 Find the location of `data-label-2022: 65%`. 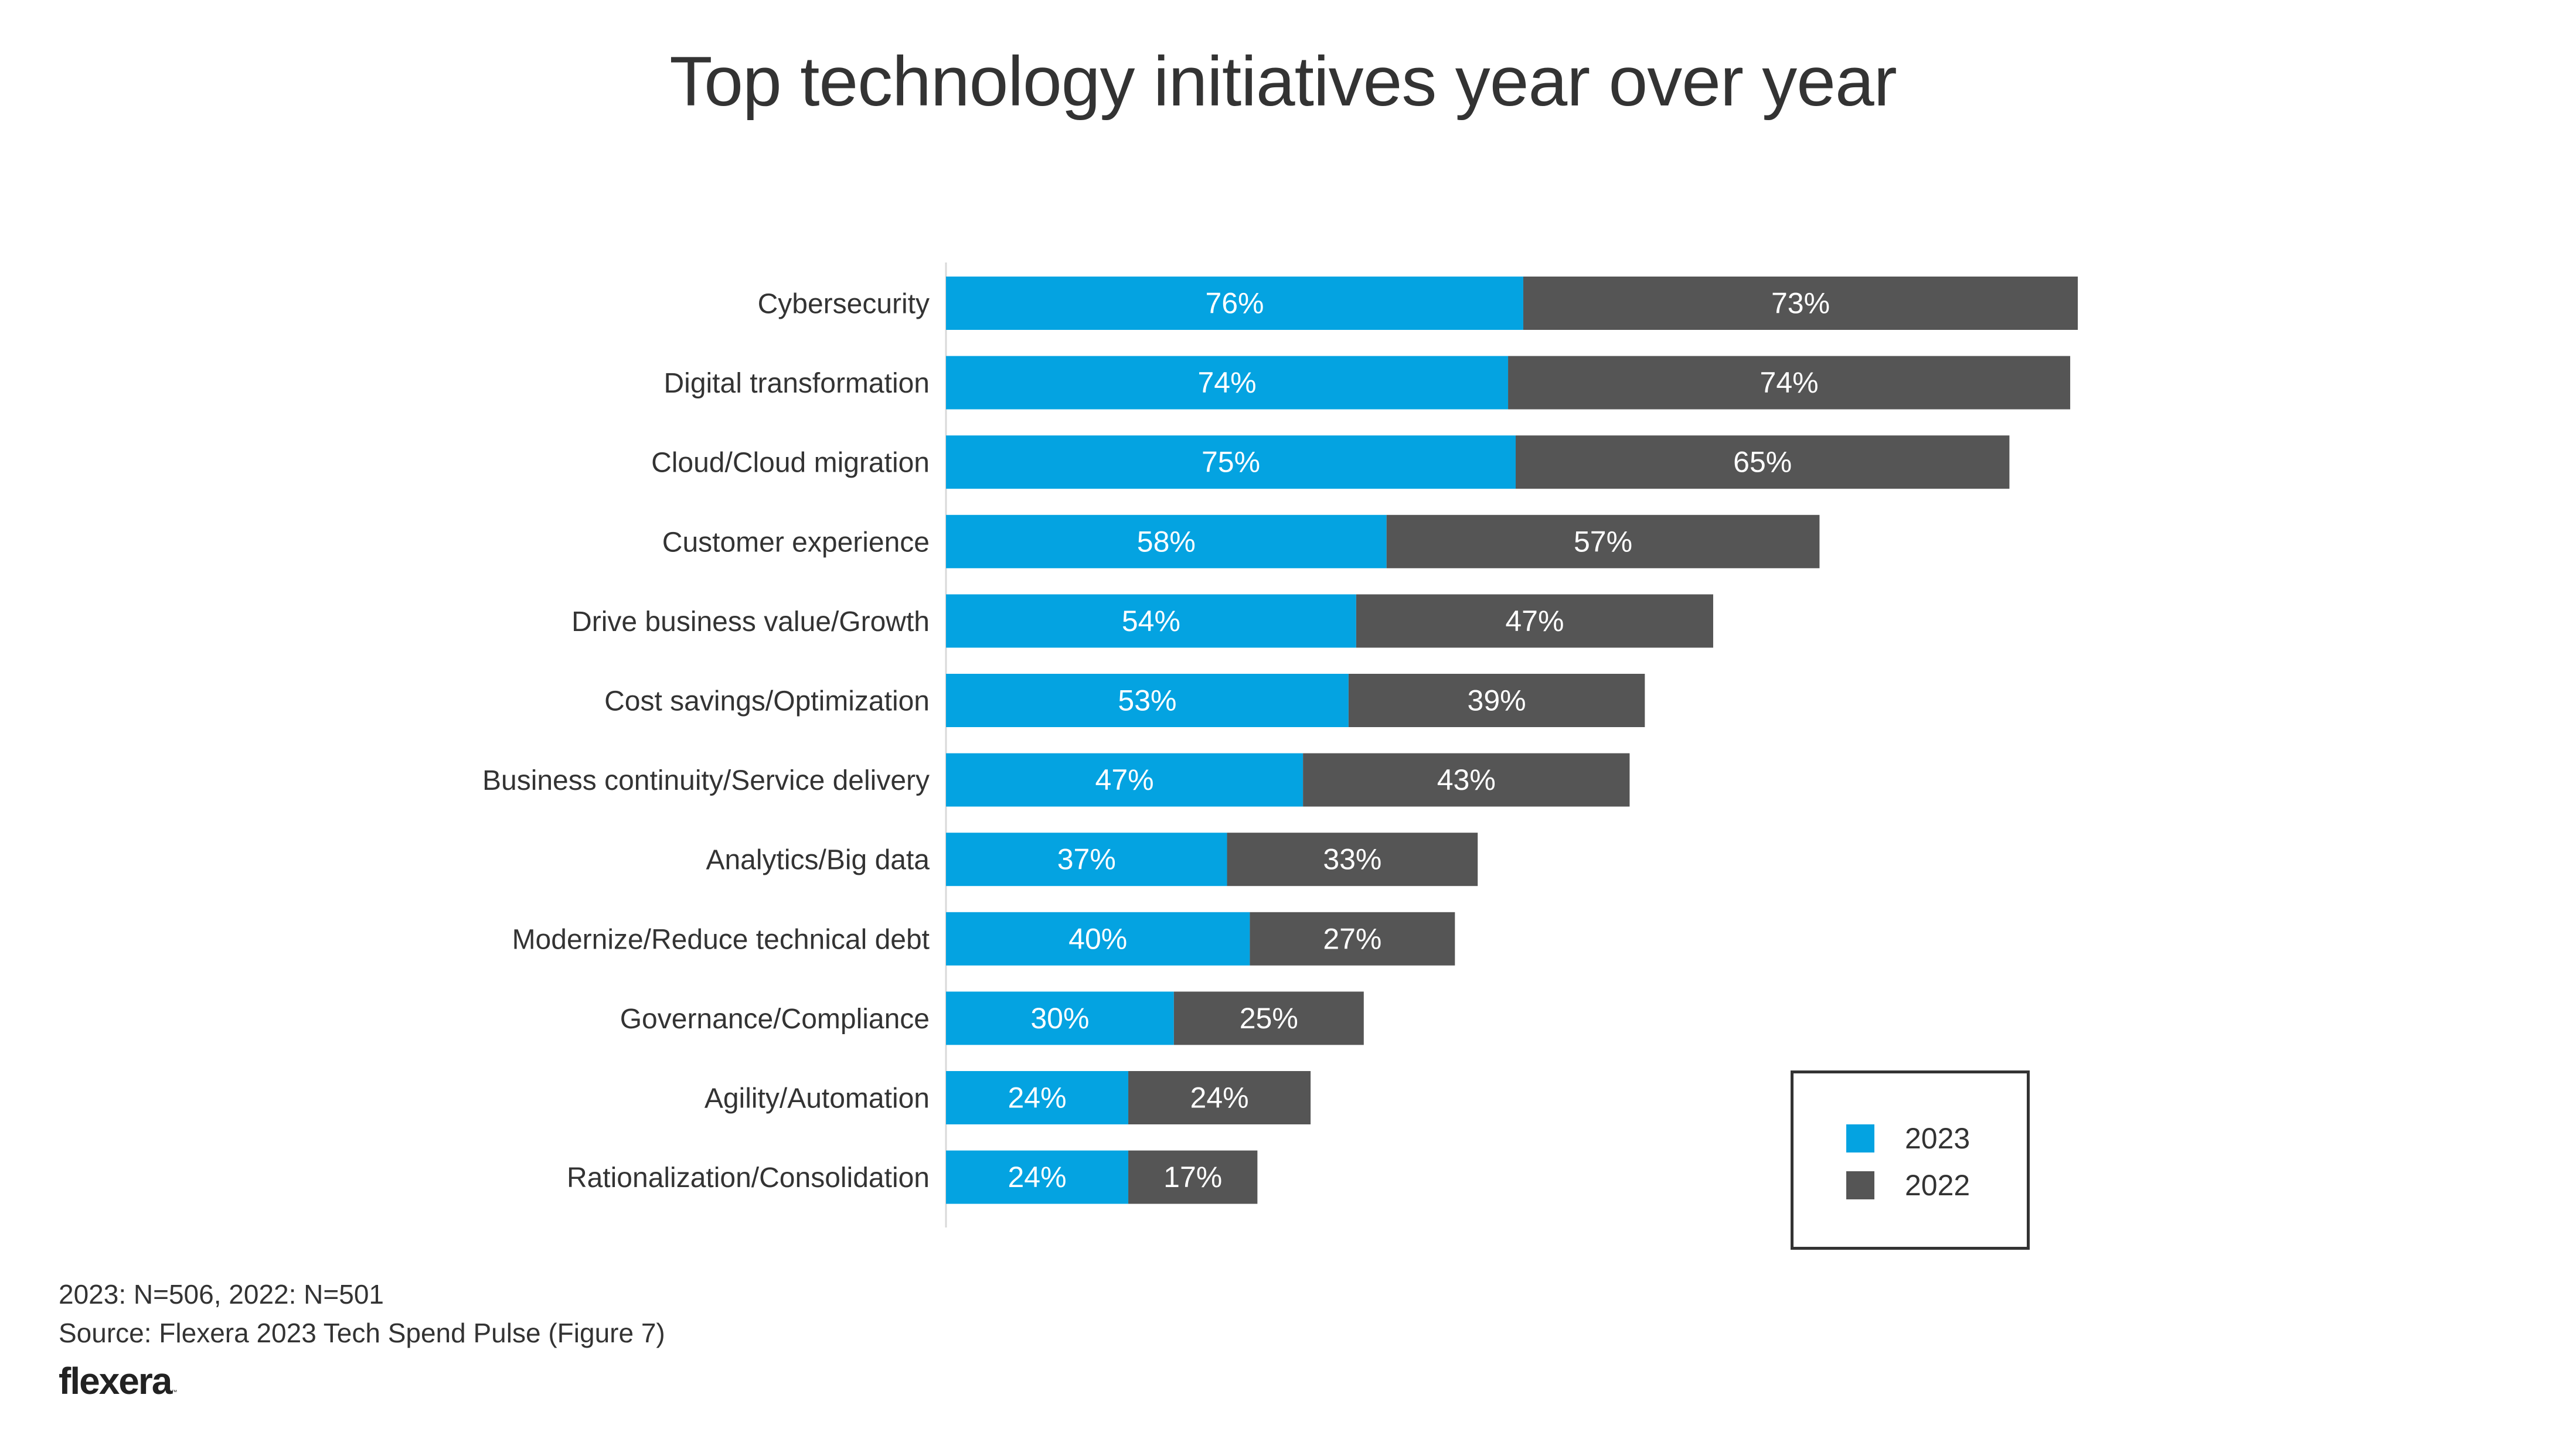

data-label-2022: 65% is located at coordinates (1762, 462).